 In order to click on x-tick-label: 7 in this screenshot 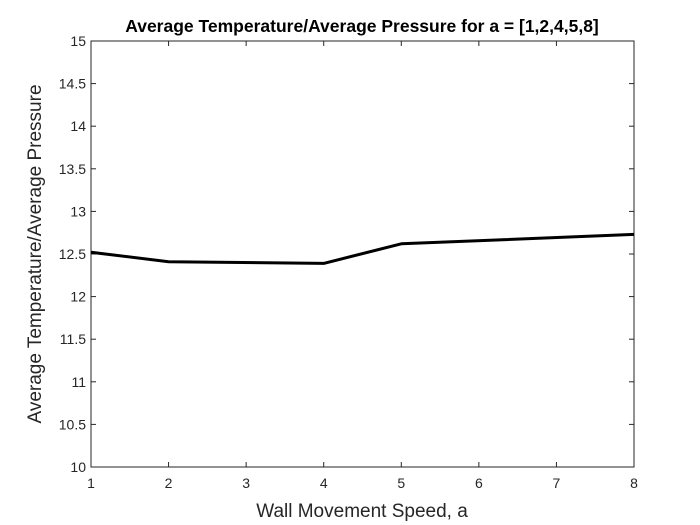, I will do `click(557, 483)`.